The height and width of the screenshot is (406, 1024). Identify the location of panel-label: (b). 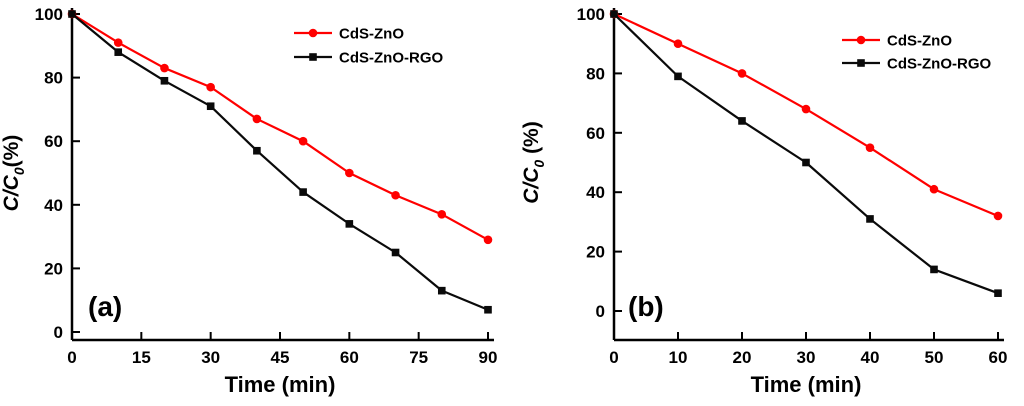
(646, 306).